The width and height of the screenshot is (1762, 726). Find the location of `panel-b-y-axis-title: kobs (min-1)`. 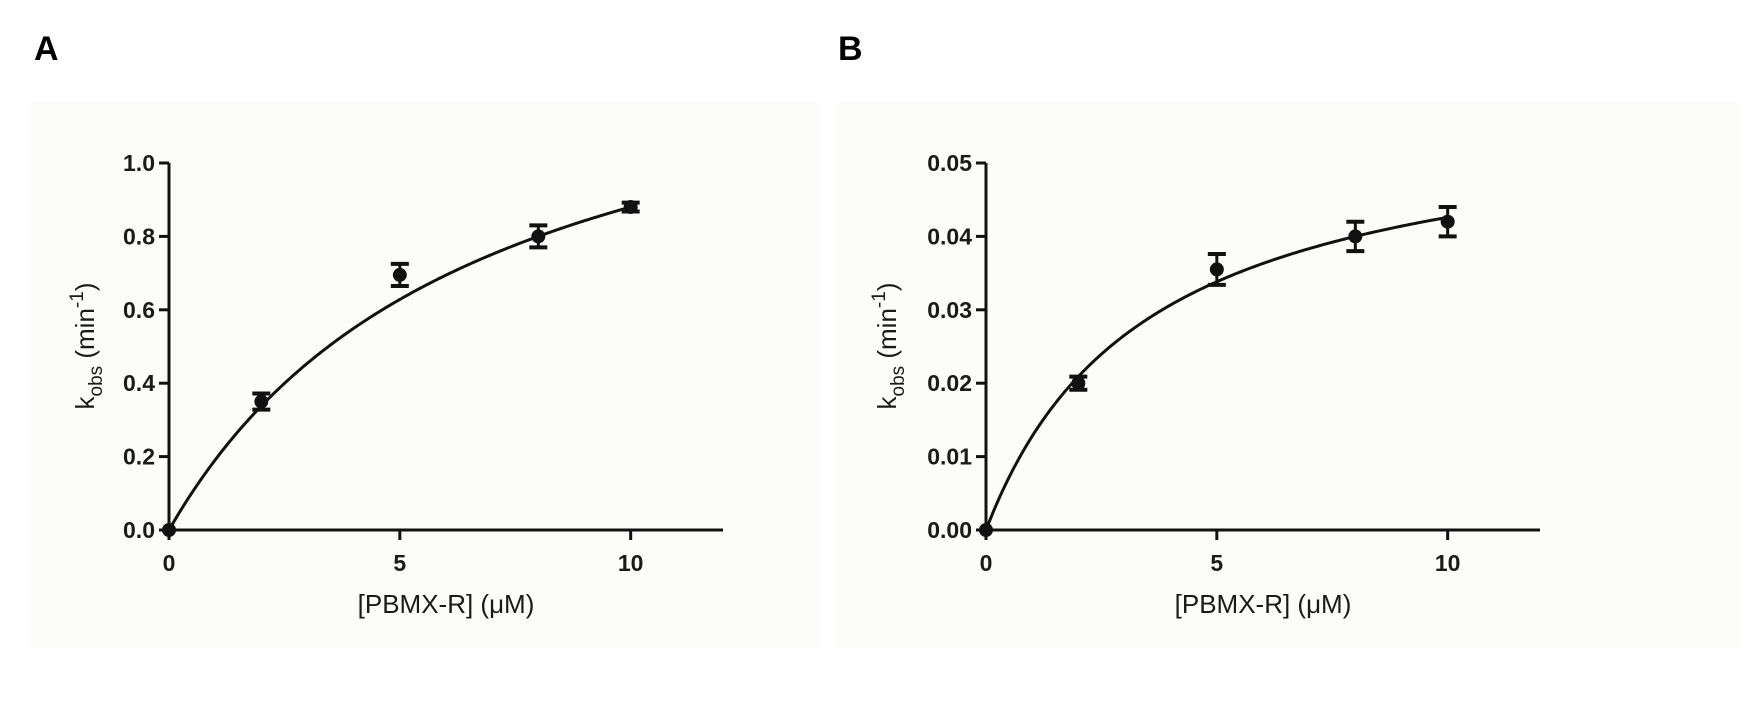

panel-b-y-axis-title: kobs (min-1) is located at coordinates (889, 346).